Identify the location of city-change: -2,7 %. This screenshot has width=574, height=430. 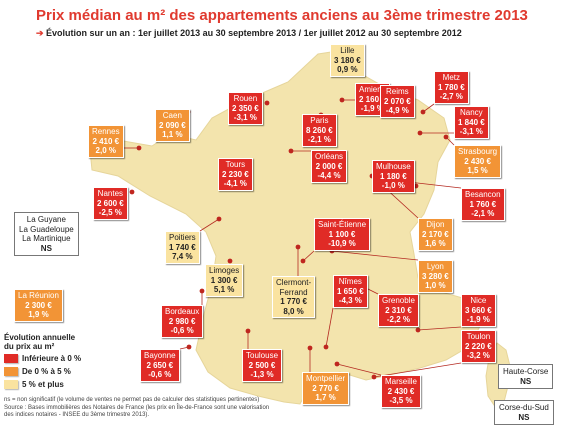
(451, 96).